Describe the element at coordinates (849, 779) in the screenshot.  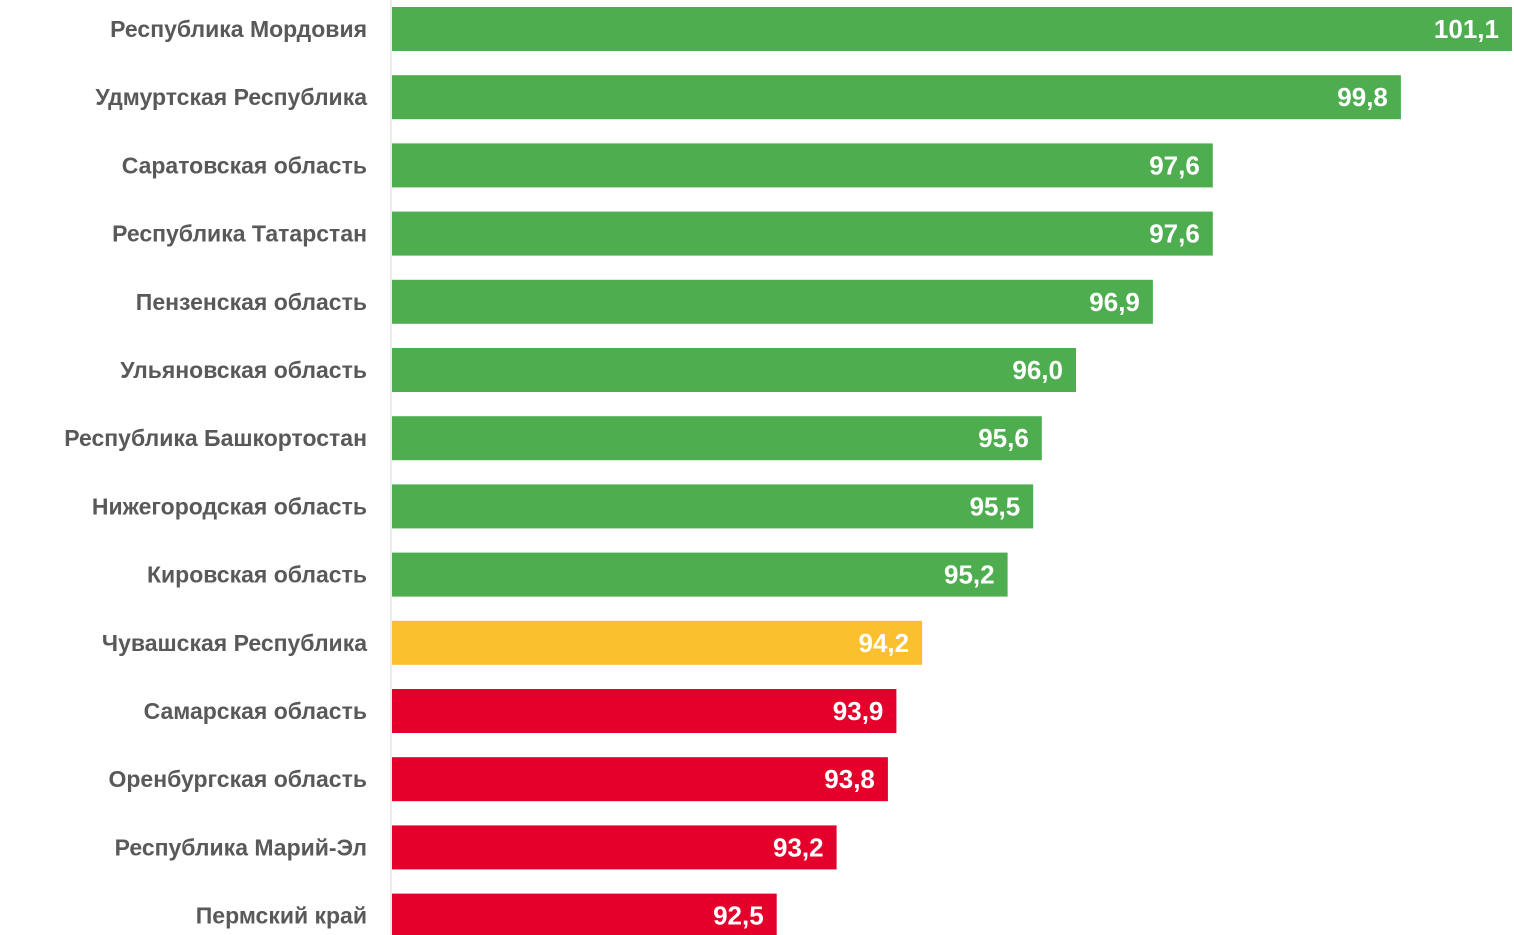
I see `value-label: 93,8` at that location.